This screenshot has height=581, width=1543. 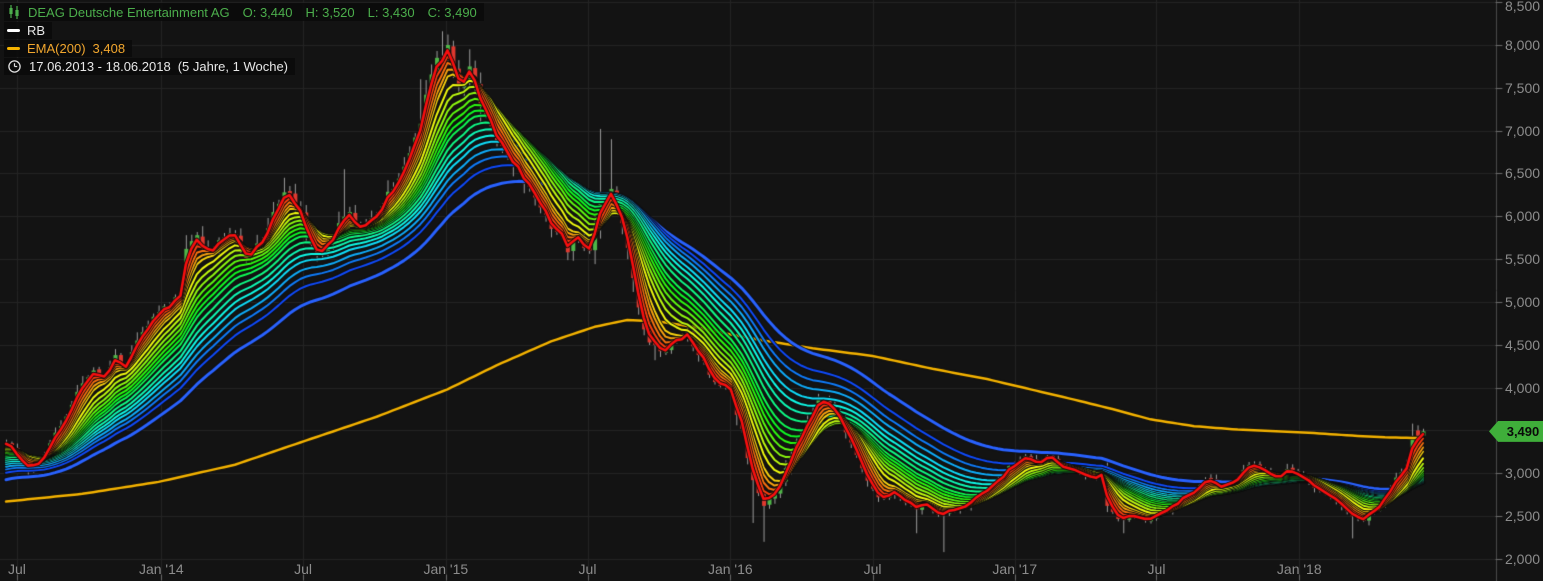 I want to click on y-axis-label: 6,500, so click(x=1523, y=173).